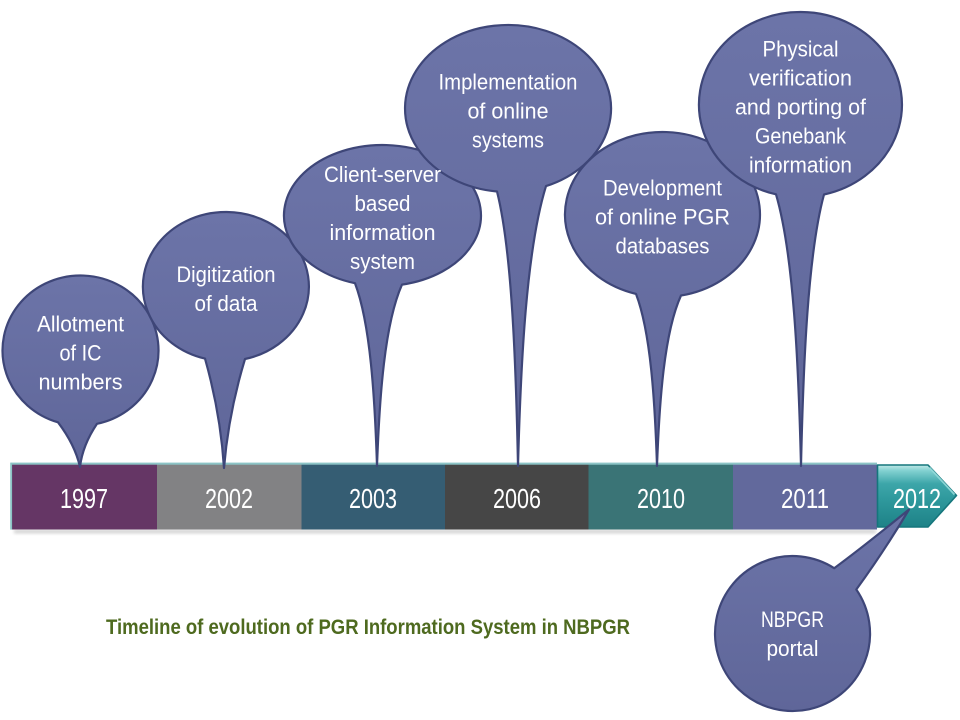 This screenshot has height=720, width=960. I want to click on svg-text: Development, so click(662, 188).